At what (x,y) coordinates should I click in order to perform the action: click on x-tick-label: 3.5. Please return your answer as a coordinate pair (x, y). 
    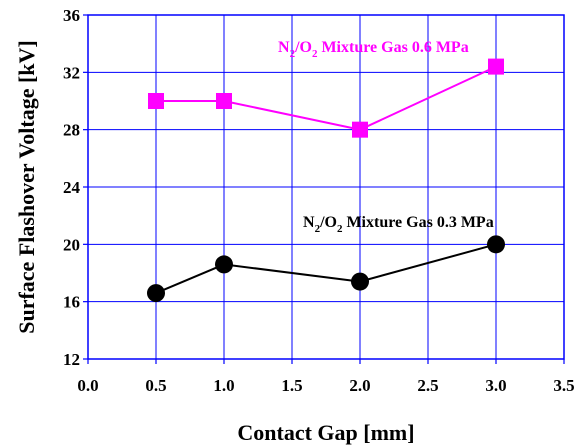
    Looking at the image, I should click on (563, 385).